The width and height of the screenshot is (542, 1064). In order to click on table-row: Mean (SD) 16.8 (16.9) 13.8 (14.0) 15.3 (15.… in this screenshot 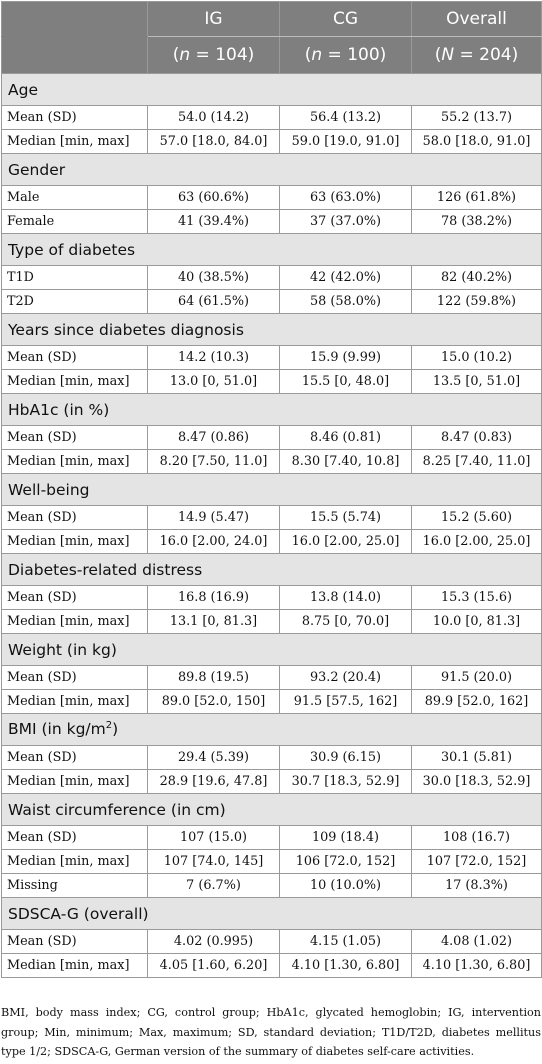, I will do `click(271, 597)`.